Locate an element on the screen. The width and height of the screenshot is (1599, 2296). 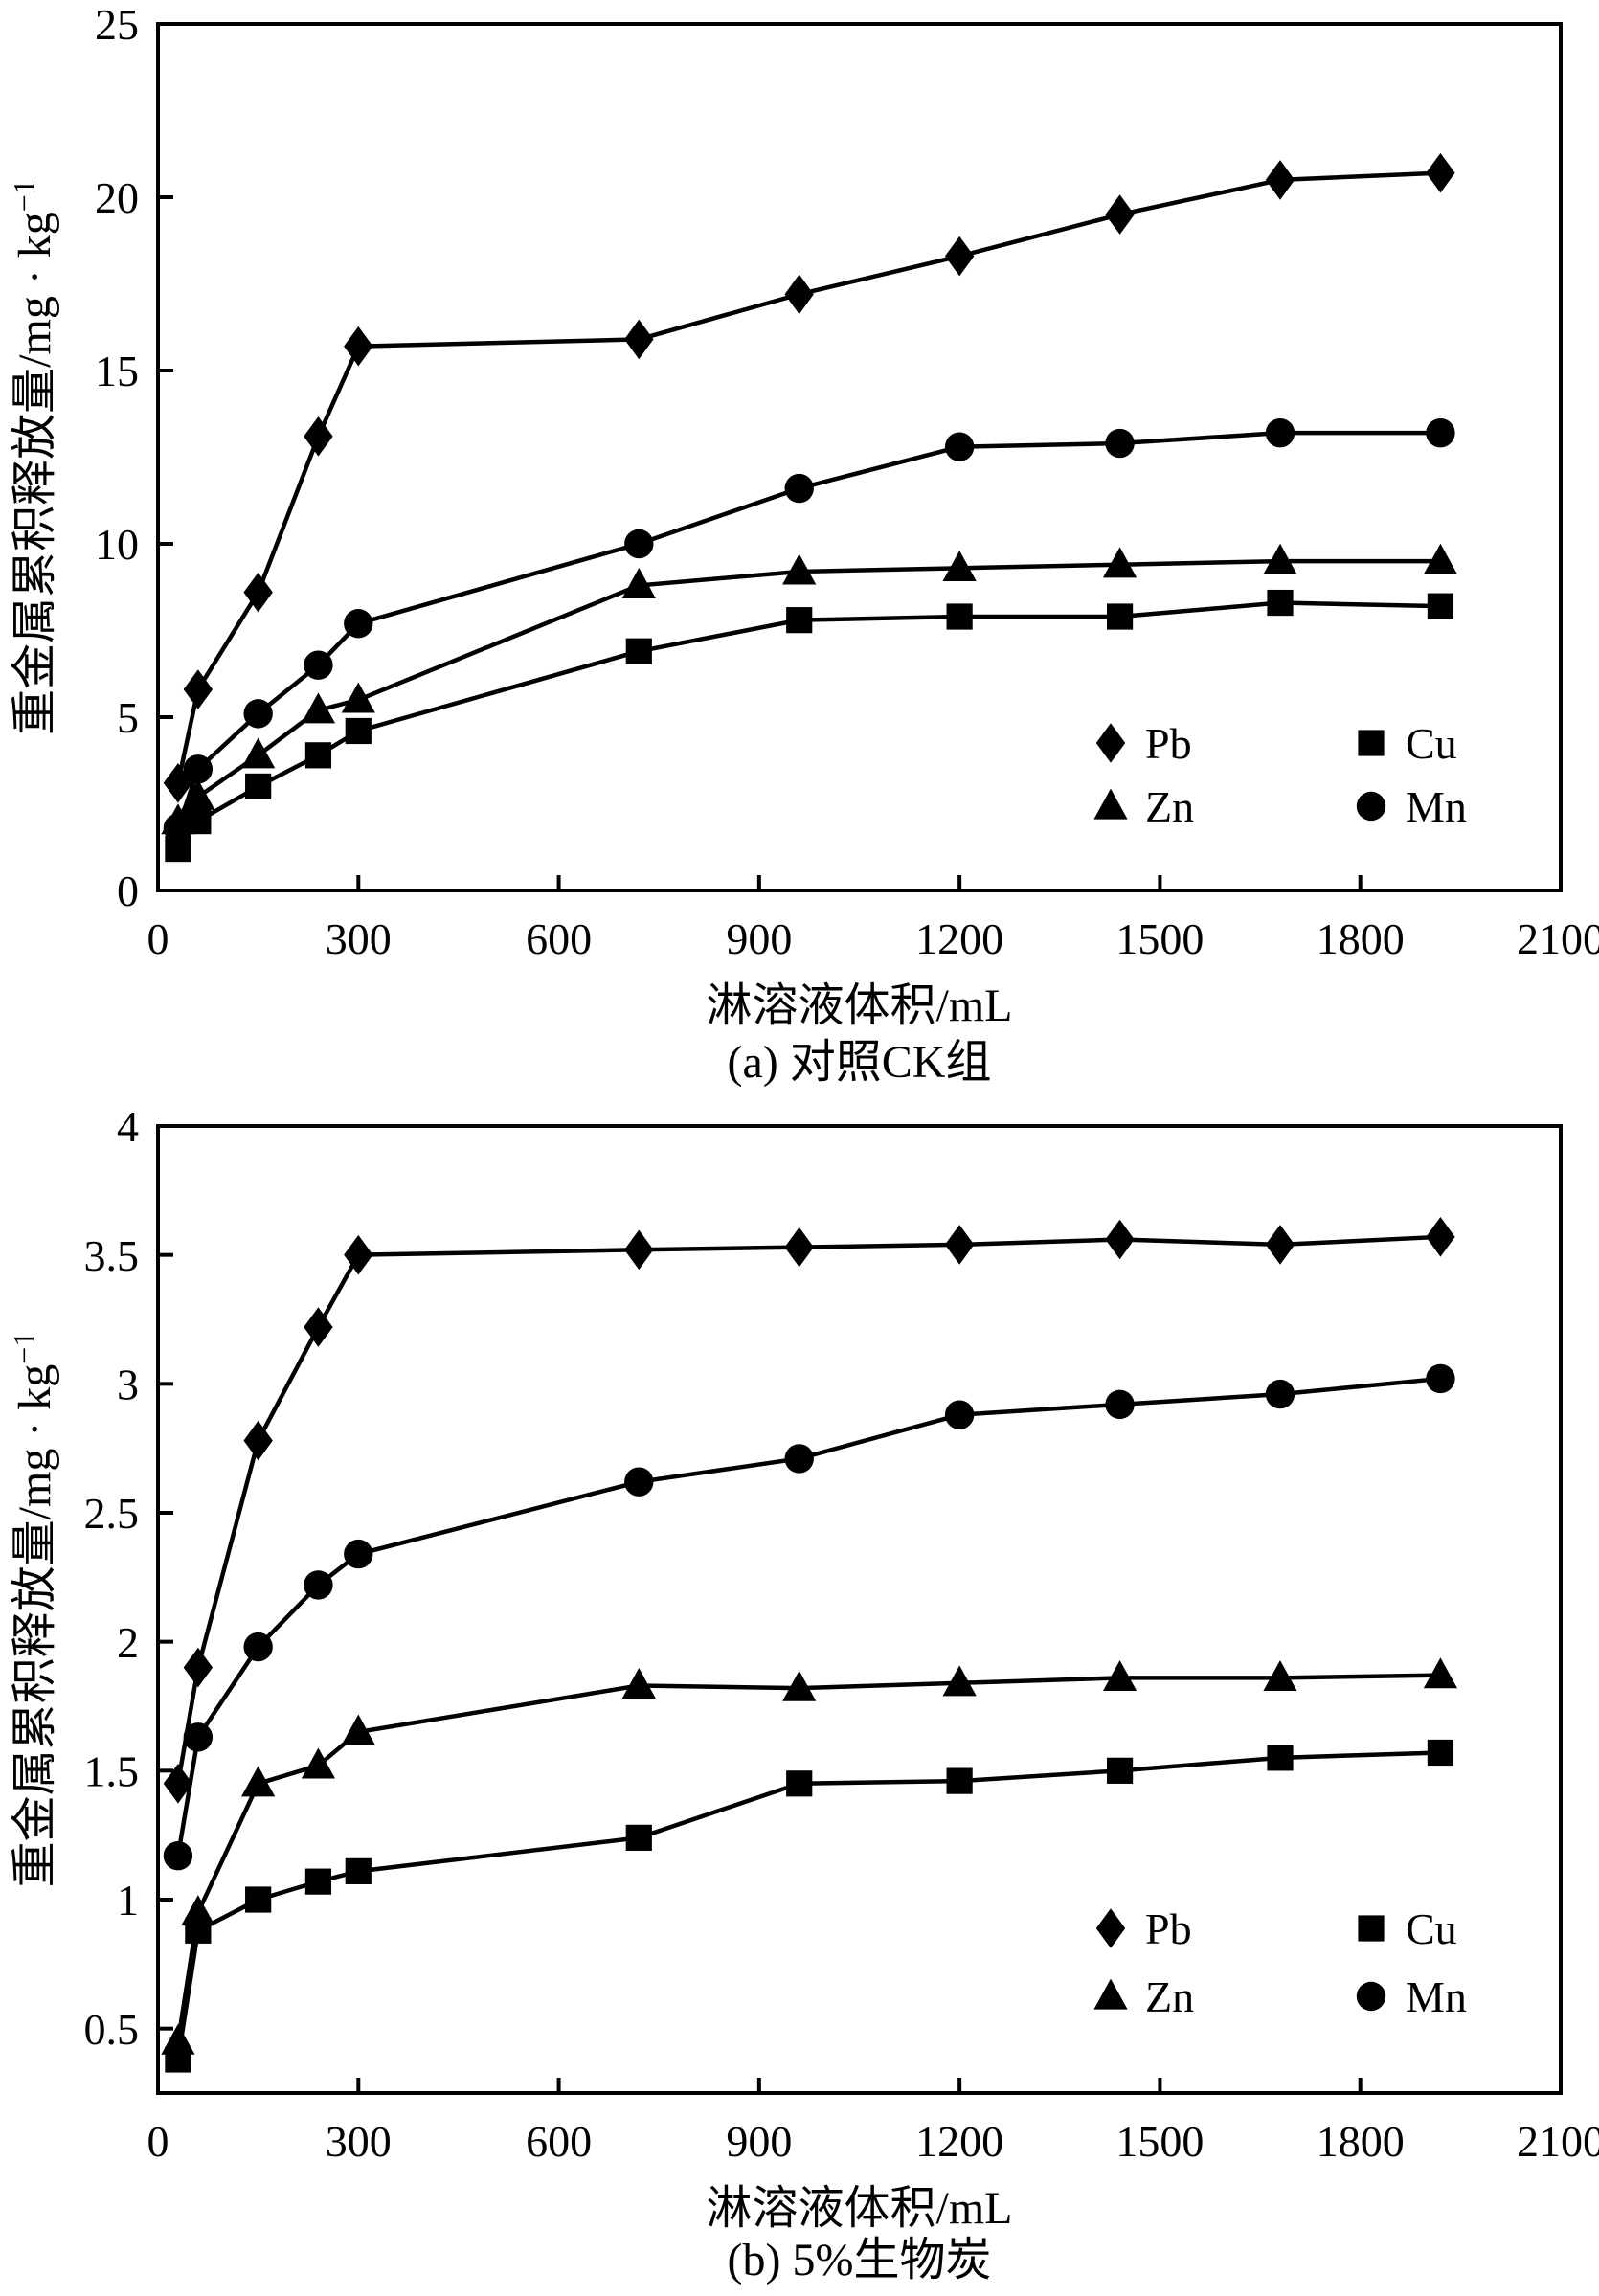
y-tick-label: 25 is located at coordinates (117, 24).